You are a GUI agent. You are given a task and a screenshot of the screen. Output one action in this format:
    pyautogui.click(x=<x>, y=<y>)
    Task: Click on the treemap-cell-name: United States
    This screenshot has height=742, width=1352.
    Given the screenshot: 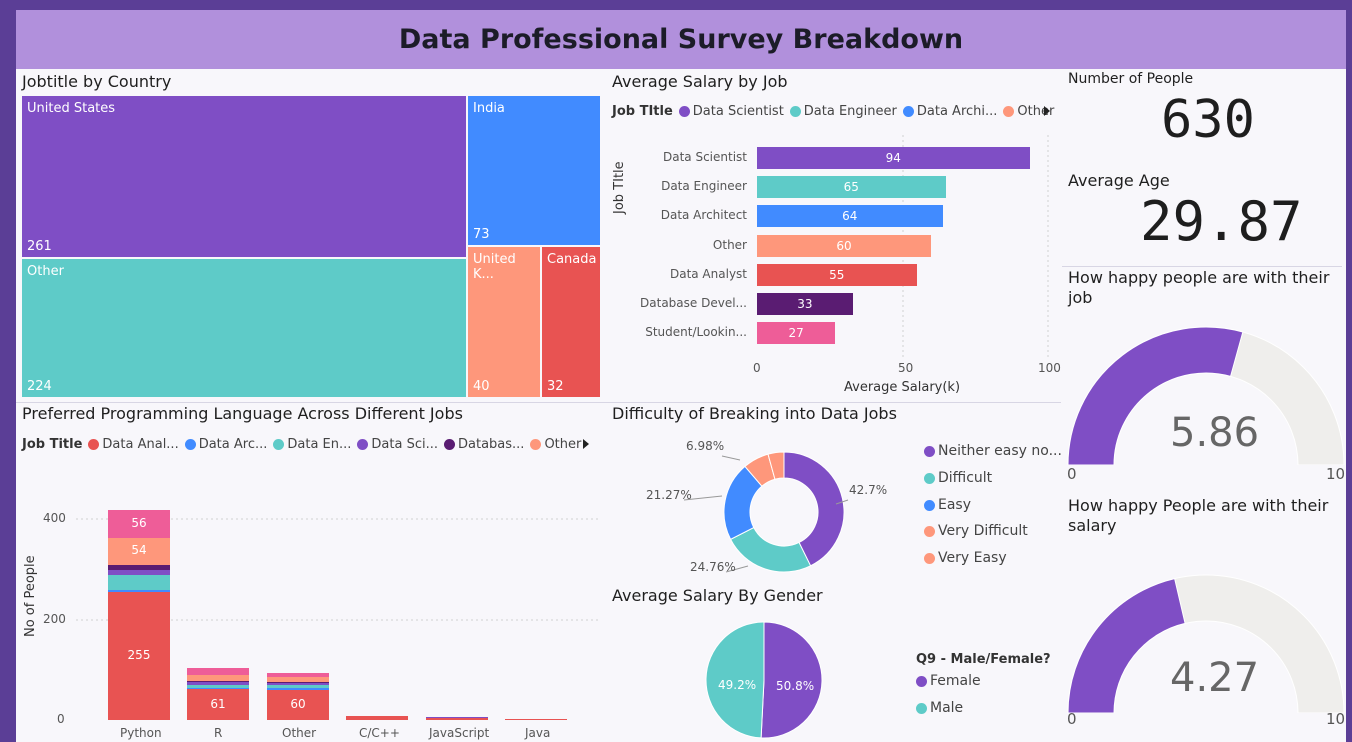 What is the action you would take?
    pyautogui.click(x=71, y=108)
    